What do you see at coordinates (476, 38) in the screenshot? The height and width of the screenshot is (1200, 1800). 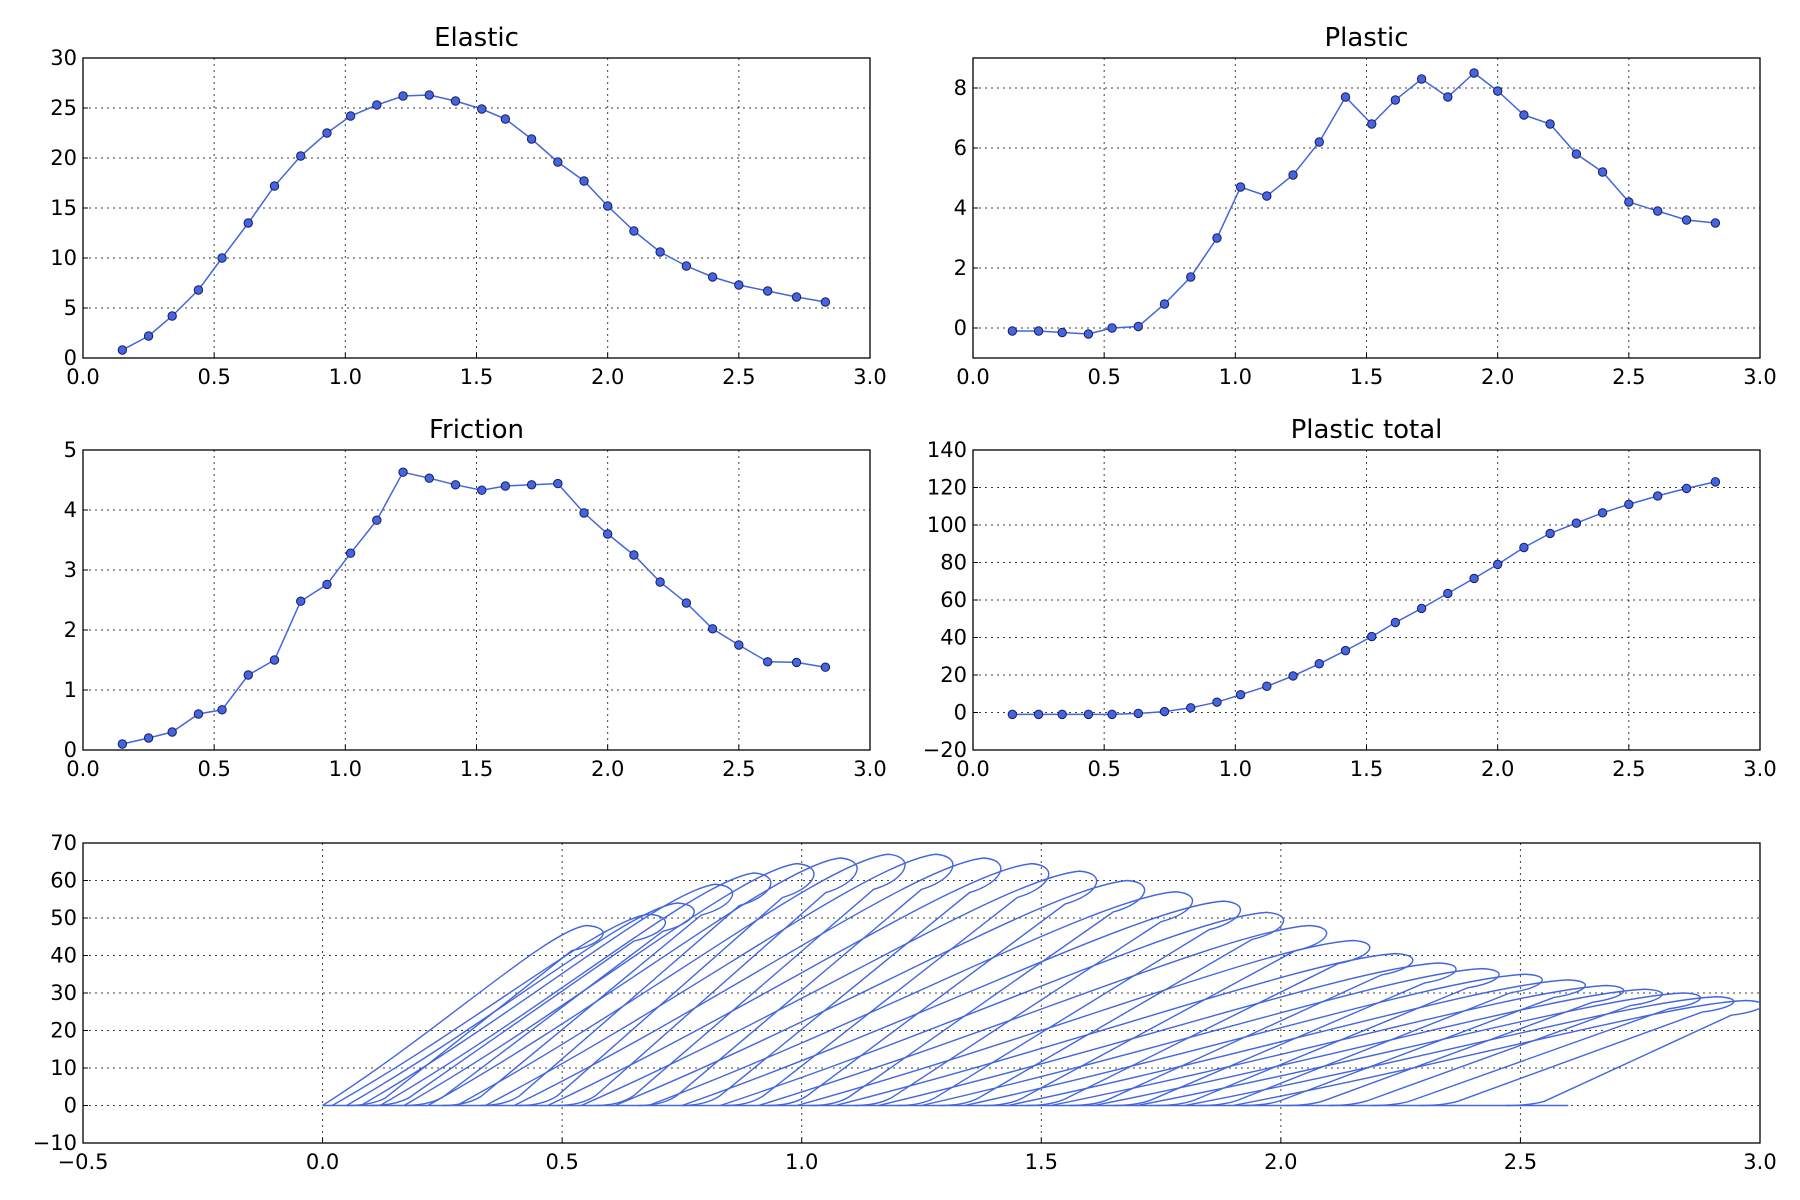 I see `chart-title: Elastic` at bounding box center [476, 38].